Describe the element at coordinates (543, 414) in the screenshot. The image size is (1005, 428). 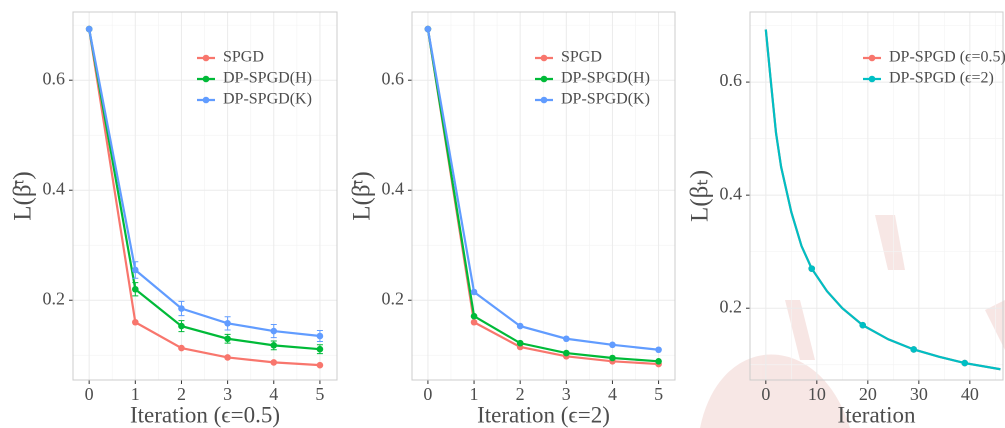
I see `x-axis-label: Iteration (ϵ=2)` at that location.